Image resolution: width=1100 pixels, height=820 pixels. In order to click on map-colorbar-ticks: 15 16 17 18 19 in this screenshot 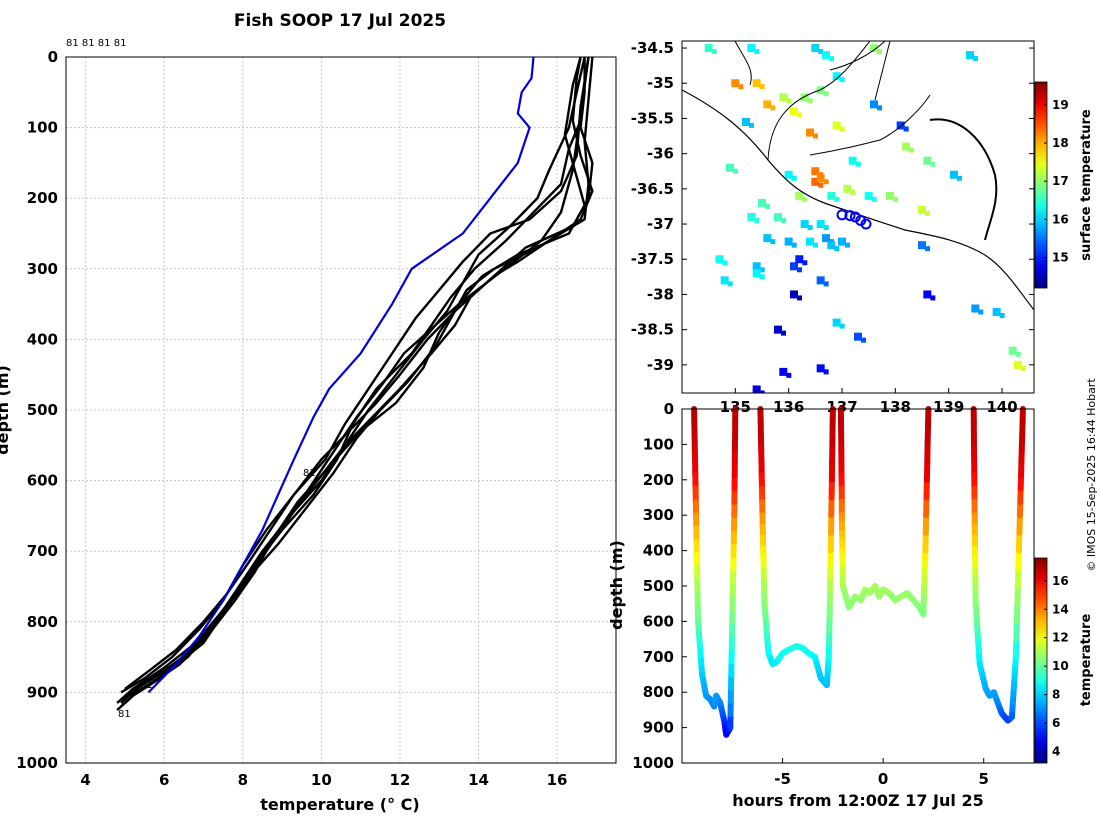, I will do `click(1056, 181)`.